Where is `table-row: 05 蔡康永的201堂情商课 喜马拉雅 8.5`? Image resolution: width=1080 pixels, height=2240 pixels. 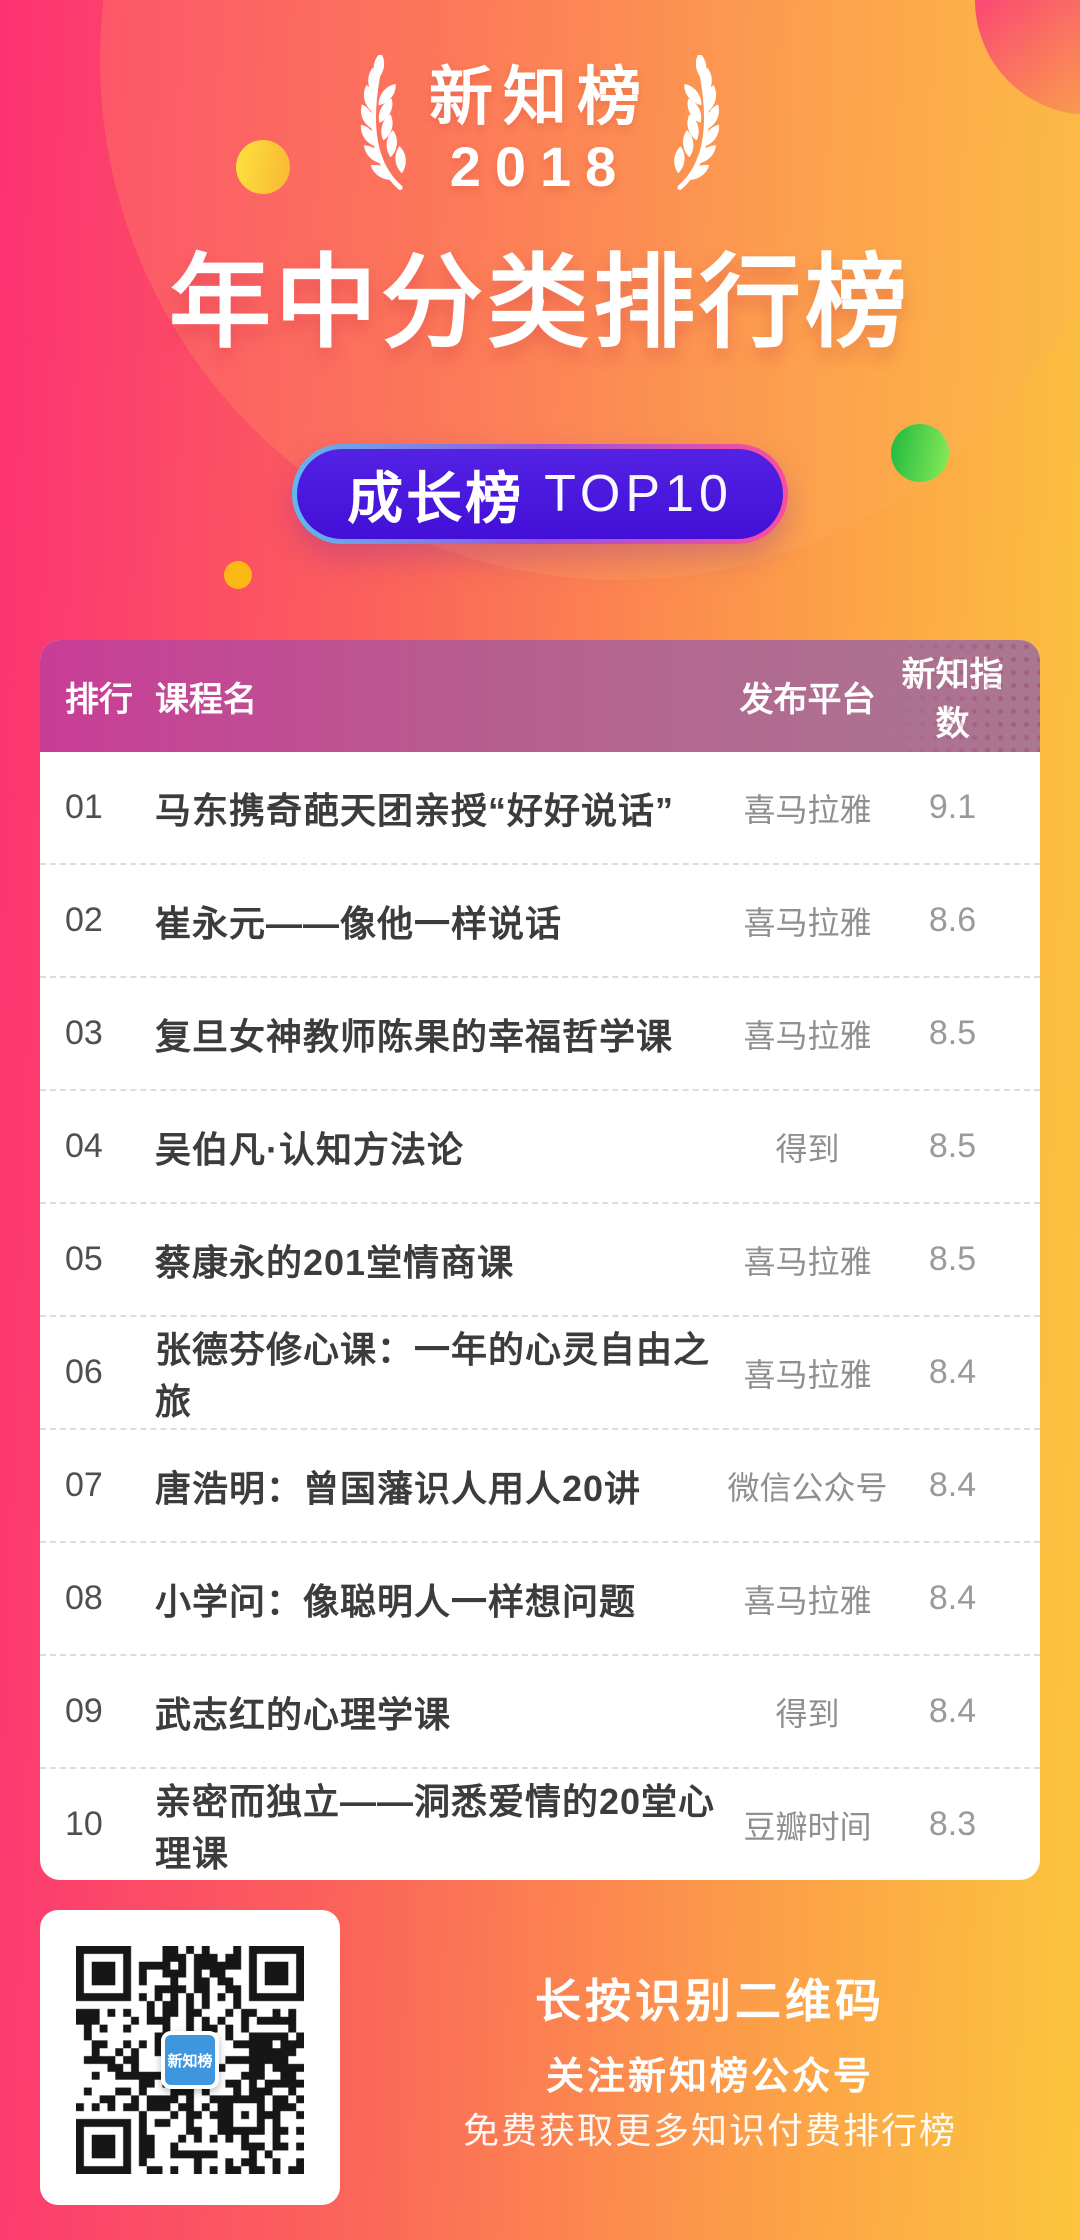
table-row: 05 蔡康永的201堂情商课 喜马拉雅 8.5 is located at coordinates (540, 1258).